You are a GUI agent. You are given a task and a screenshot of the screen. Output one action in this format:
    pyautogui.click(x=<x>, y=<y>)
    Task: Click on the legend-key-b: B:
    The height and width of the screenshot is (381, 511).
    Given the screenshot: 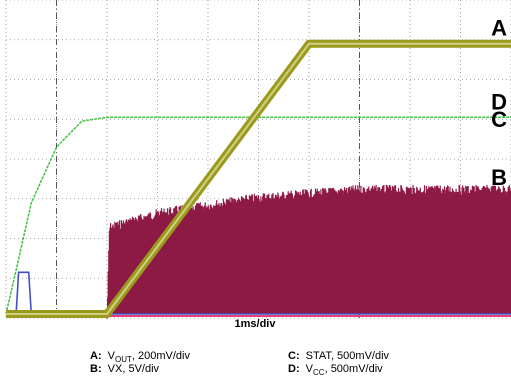 What is the action you would take?
    pyautogui.click(x=96, y=369)
    